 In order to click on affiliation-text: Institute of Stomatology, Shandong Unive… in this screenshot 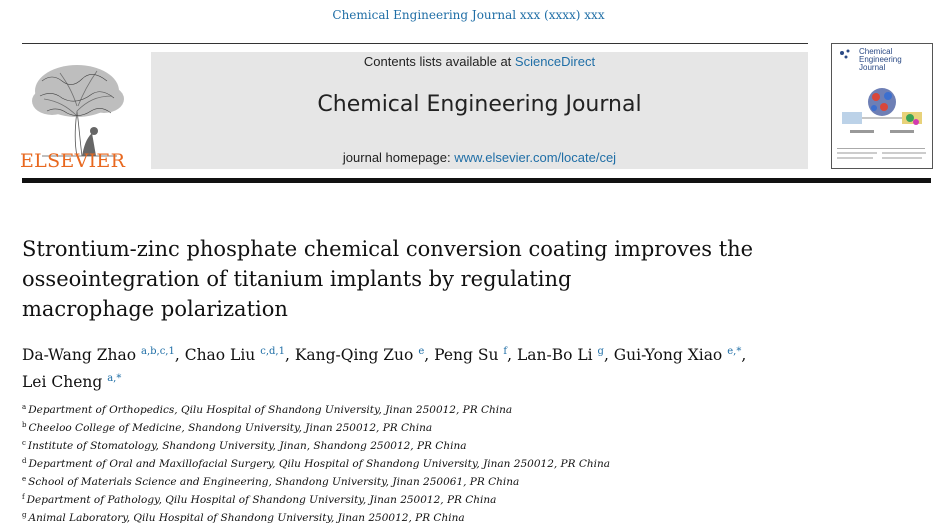, I will do `click(247, 446)`.